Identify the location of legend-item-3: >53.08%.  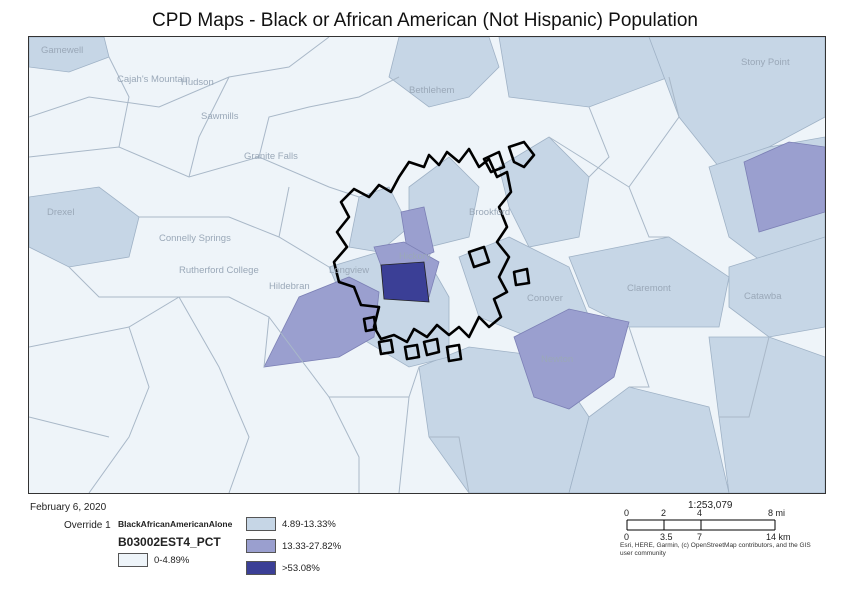
(283, 568).